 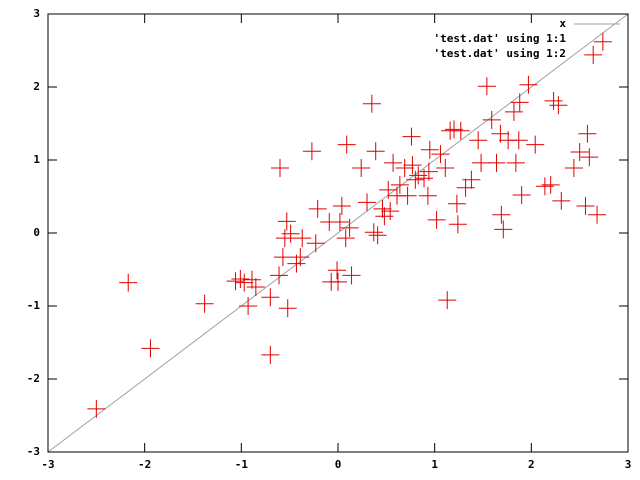 I want to click on y-tick-label: 3, so click(x=36, y=13).